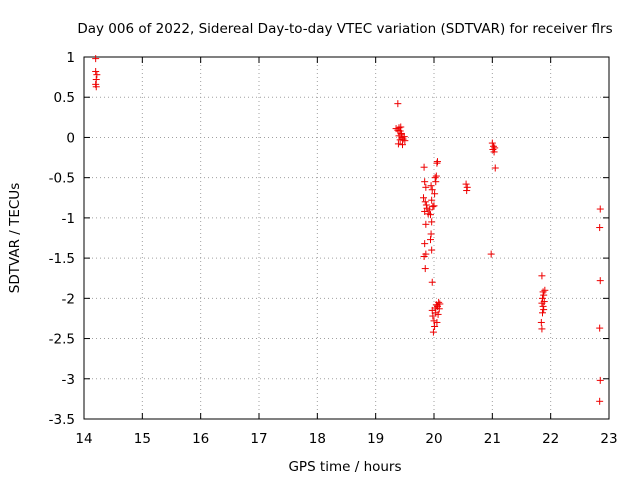 The height and width of the screenshot is (480, 640). Describe the element at coordinates (62, 420) in the screenshot. I see `y-tick-label: -3.5` at that location.